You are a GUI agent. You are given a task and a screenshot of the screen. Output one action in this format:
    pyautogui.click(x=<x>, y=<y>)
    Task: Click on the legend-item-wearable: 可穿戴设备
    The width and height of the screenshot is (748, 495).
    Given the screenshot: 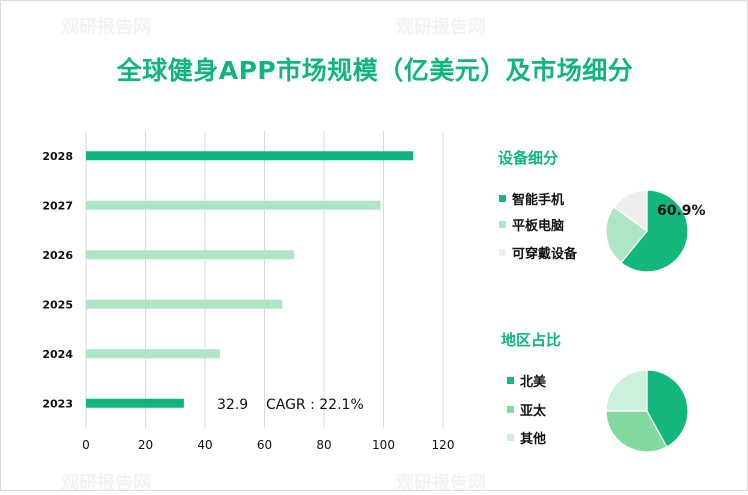 What is the action you would take?
    pyautogui.click(x=538, y=252)
    